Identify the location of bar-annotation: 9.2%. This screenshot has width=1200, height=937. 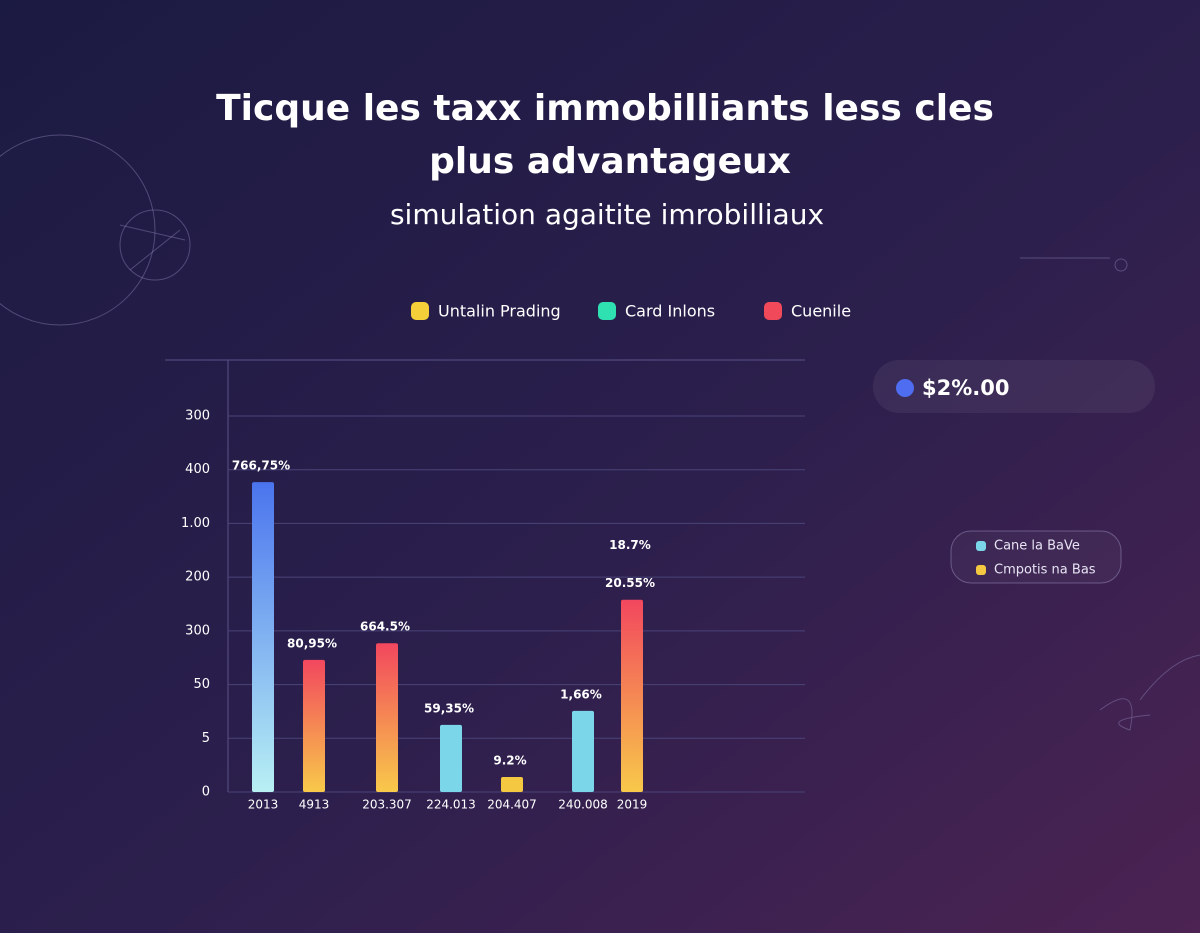
(509, 760).